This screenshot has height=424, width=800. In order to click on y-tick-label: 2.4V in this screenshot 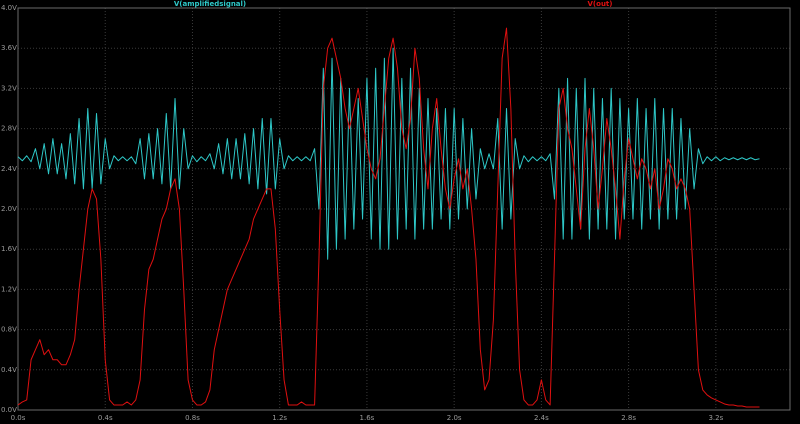, I will do `click(9, 169)`.